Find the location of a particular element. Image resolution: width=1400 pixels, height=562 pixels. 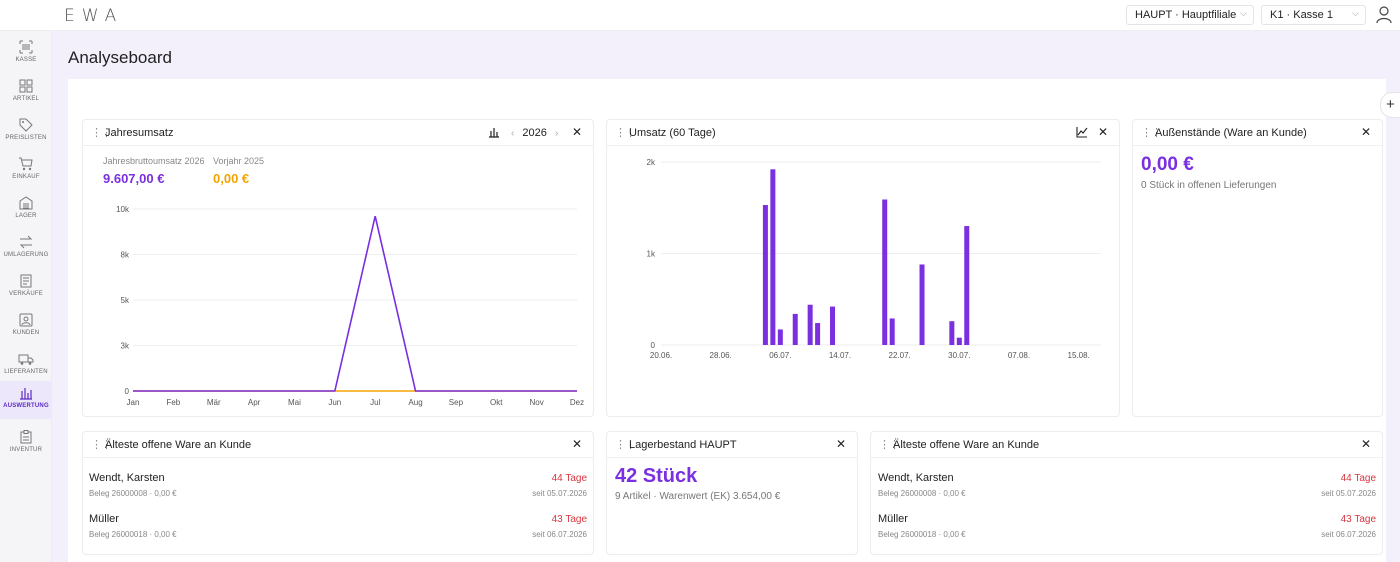

chevron-left-icon: ‹ is located at coordinates (513, 133).